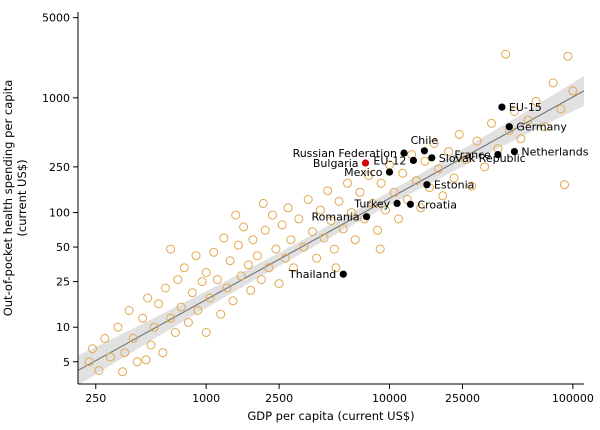 The height and width of the screenshot is (430, 600). I want to click on point-label: Russian Federation, so click(345, 153).